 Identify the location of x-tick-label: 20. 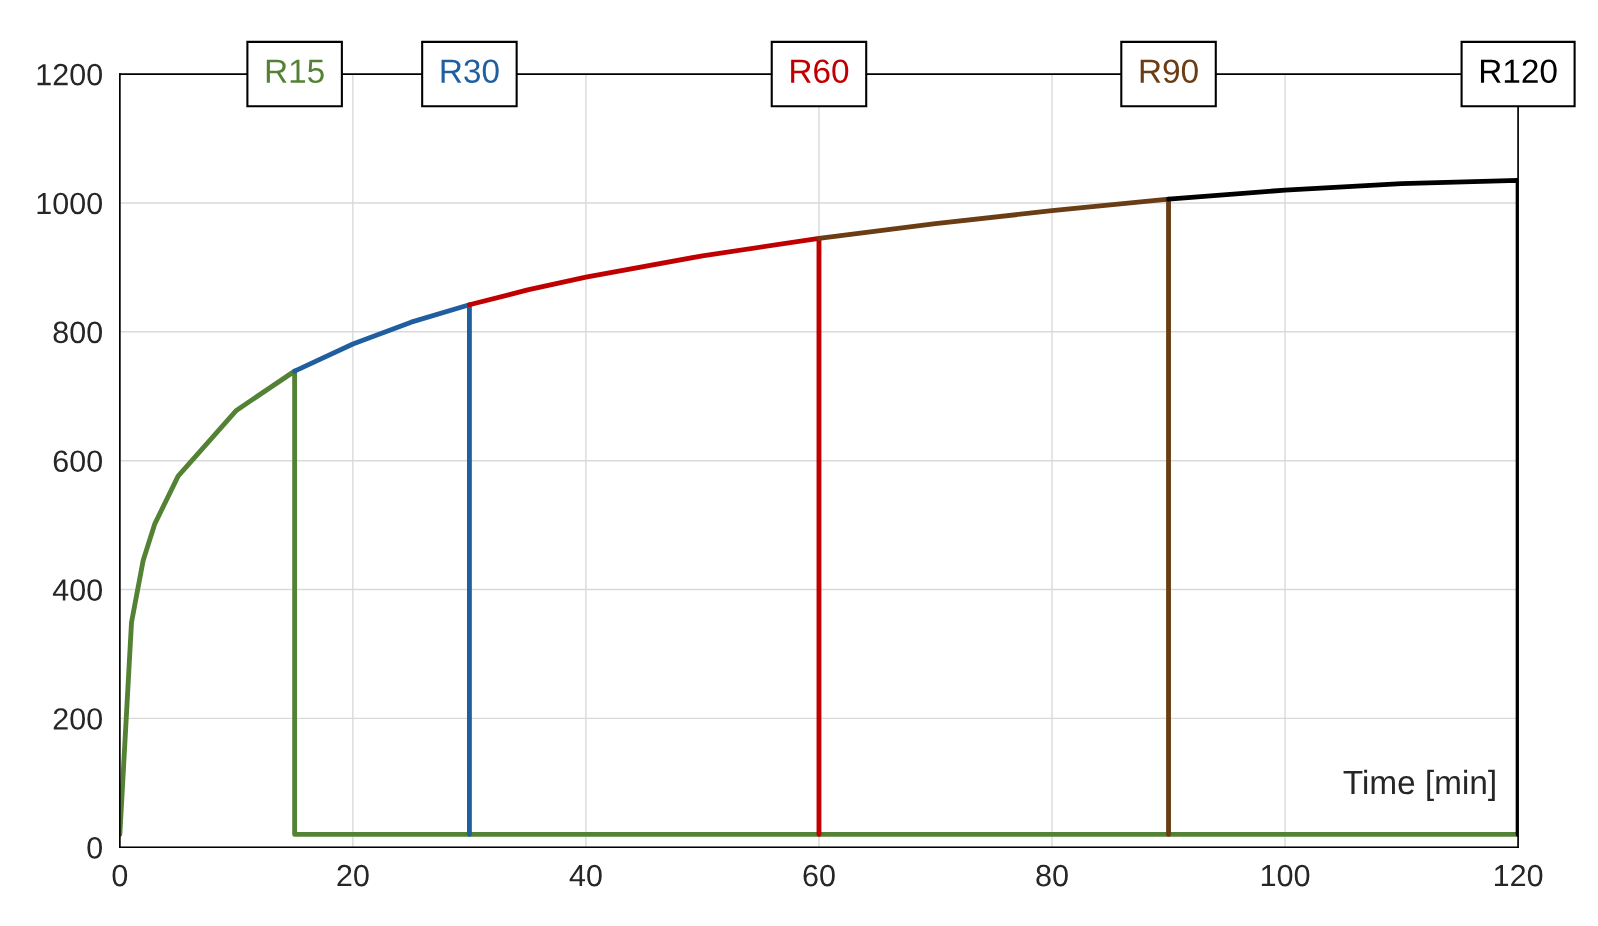
(353, 875).